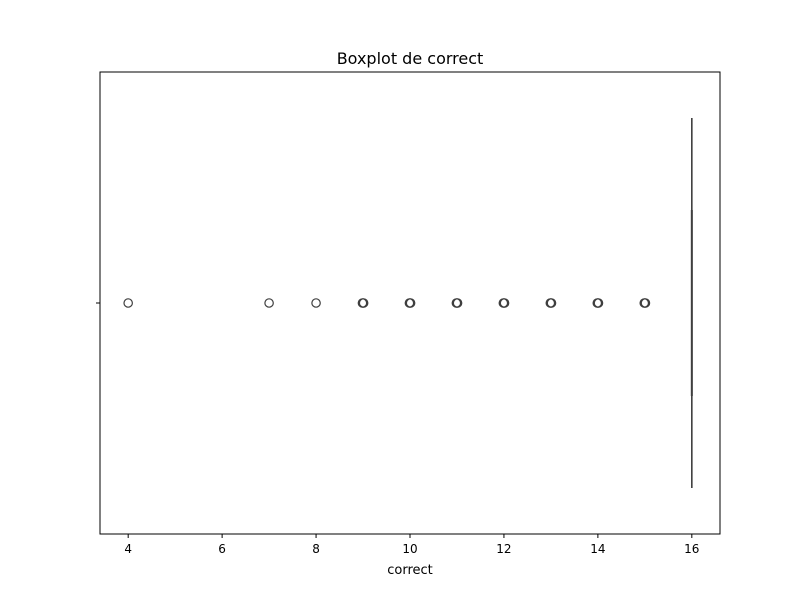 Image resolution: width=800 pixels, height=600 pixels. Describe the element at coordinates (410, 58) in the screenshot. I see `chart-title: Boxplot de correct` at that location.